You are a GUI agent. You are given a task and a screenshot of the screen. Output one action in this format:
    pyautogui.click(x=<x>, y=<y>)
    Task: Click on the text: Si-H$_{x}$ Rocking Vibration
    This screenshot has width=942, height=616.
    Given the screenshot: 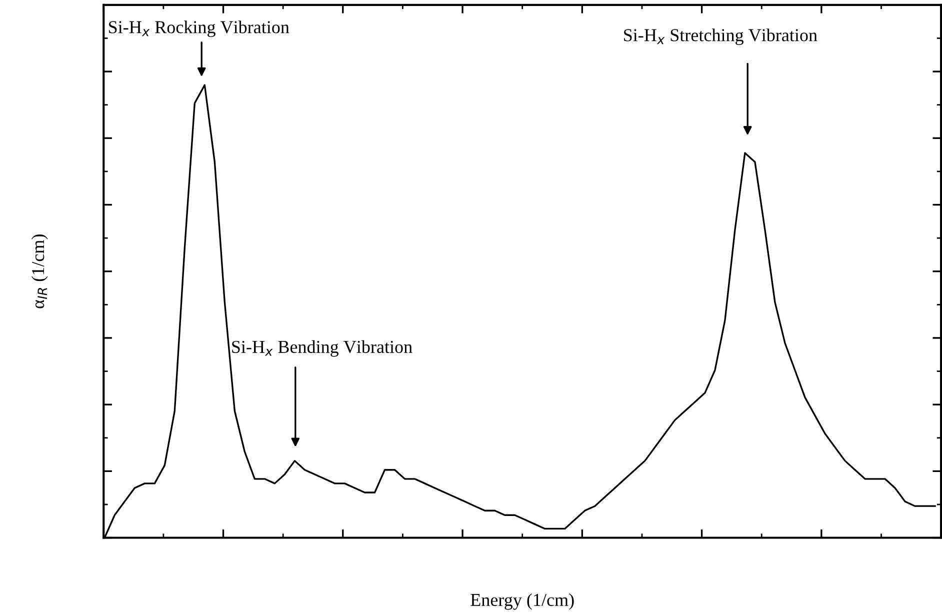 What is the action you would take?
    pyautogui.click(x=199, y=29)
    